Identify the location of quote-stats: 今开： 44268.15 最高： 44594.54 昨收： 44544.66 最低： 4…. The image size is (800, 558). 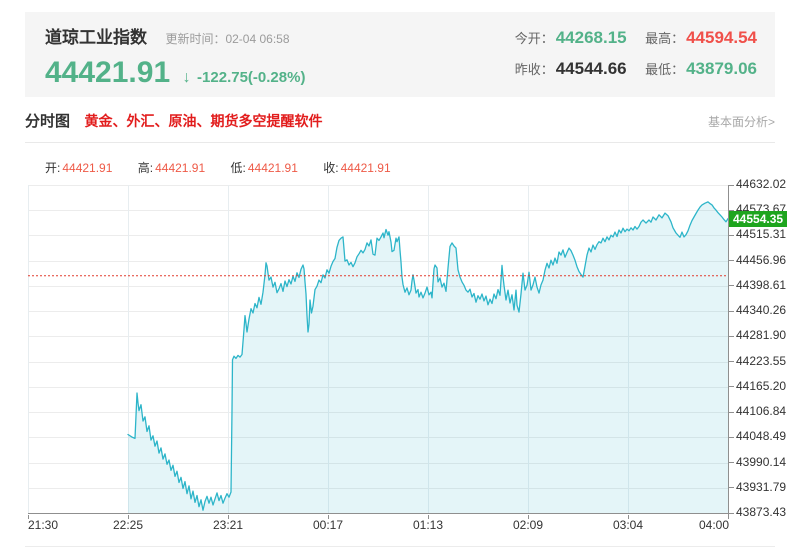
(636, 59).